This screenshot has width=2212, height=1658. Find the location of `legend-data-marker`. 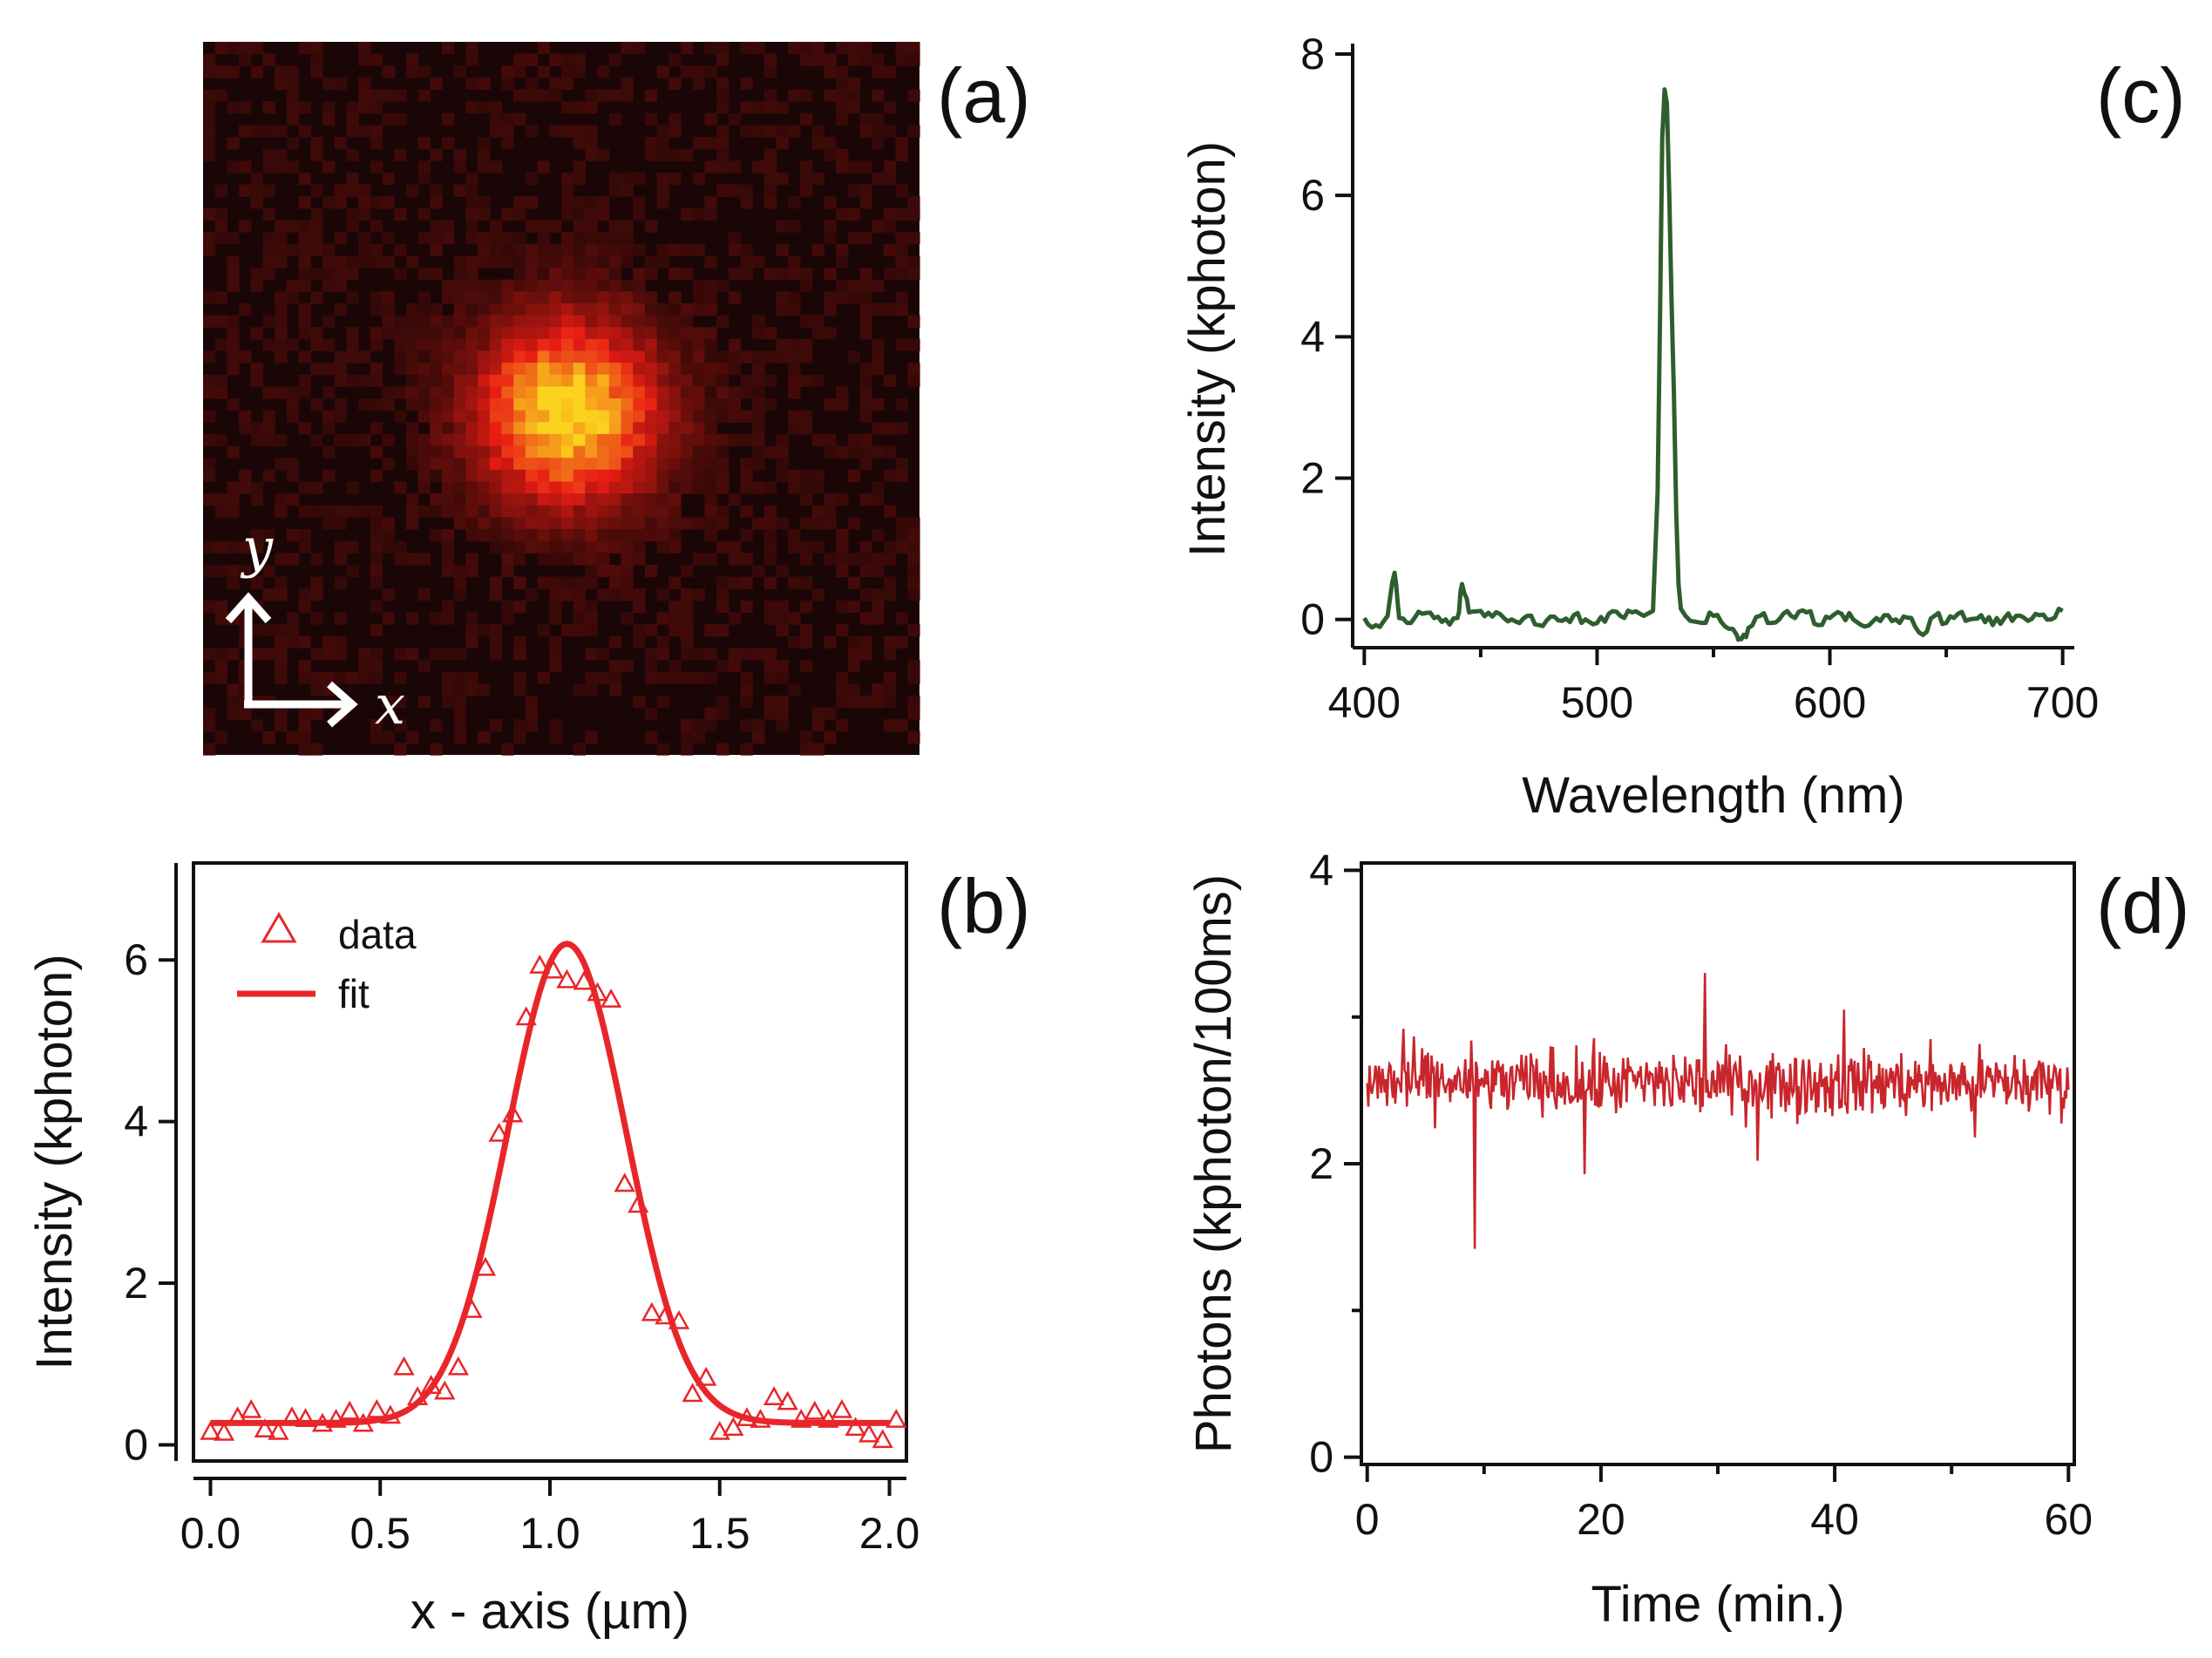

legend-data-marker is located at coordinates (279, 927).